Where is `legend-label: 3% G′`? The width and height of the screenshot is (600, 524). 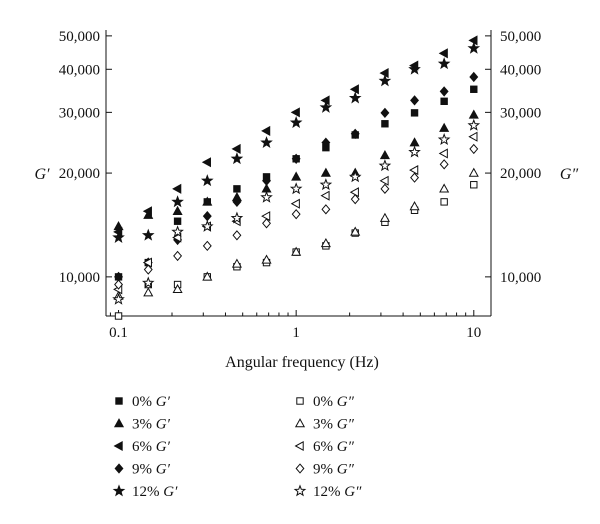 legend-label: 3% G′ is located at coordinates (151, 425).